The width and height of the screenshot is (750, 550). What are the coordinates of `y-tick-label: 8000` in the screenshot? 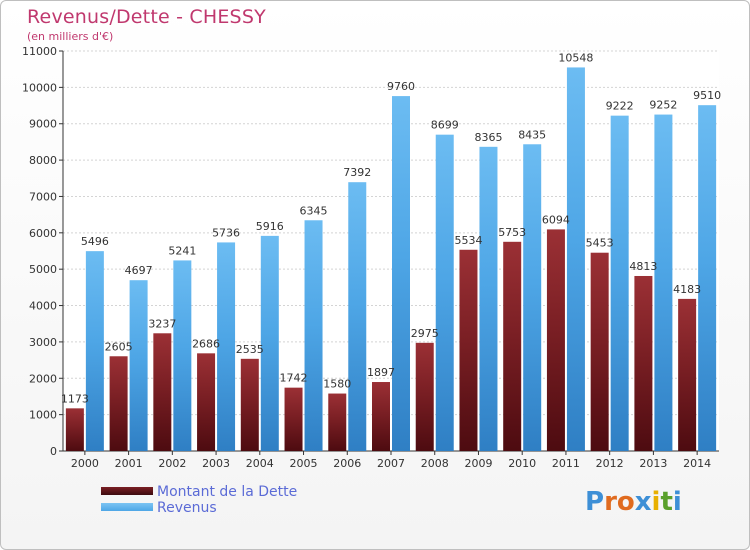 It's located at (43, 160).